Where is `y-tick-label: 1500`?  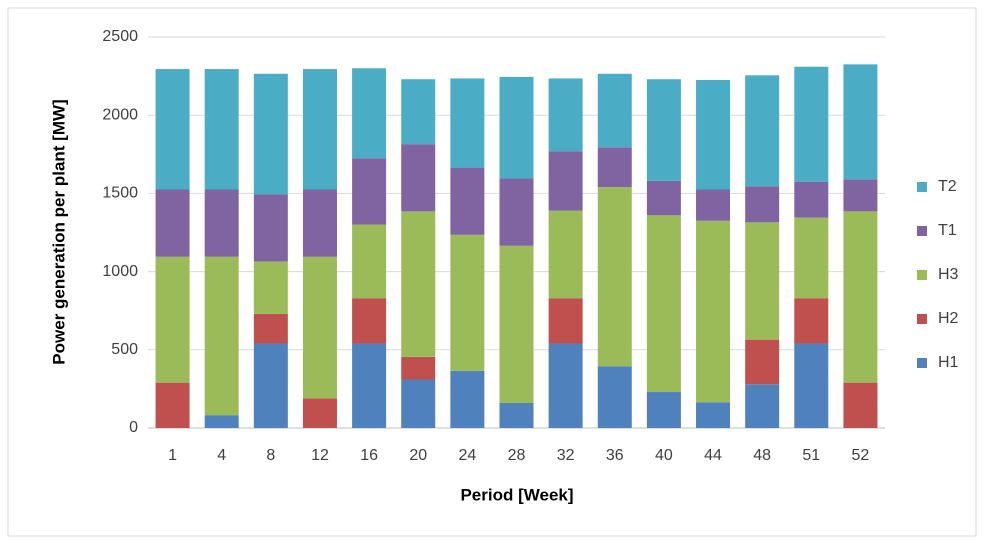
y-tick-label: 1500 is located at coordinates (120, 193).